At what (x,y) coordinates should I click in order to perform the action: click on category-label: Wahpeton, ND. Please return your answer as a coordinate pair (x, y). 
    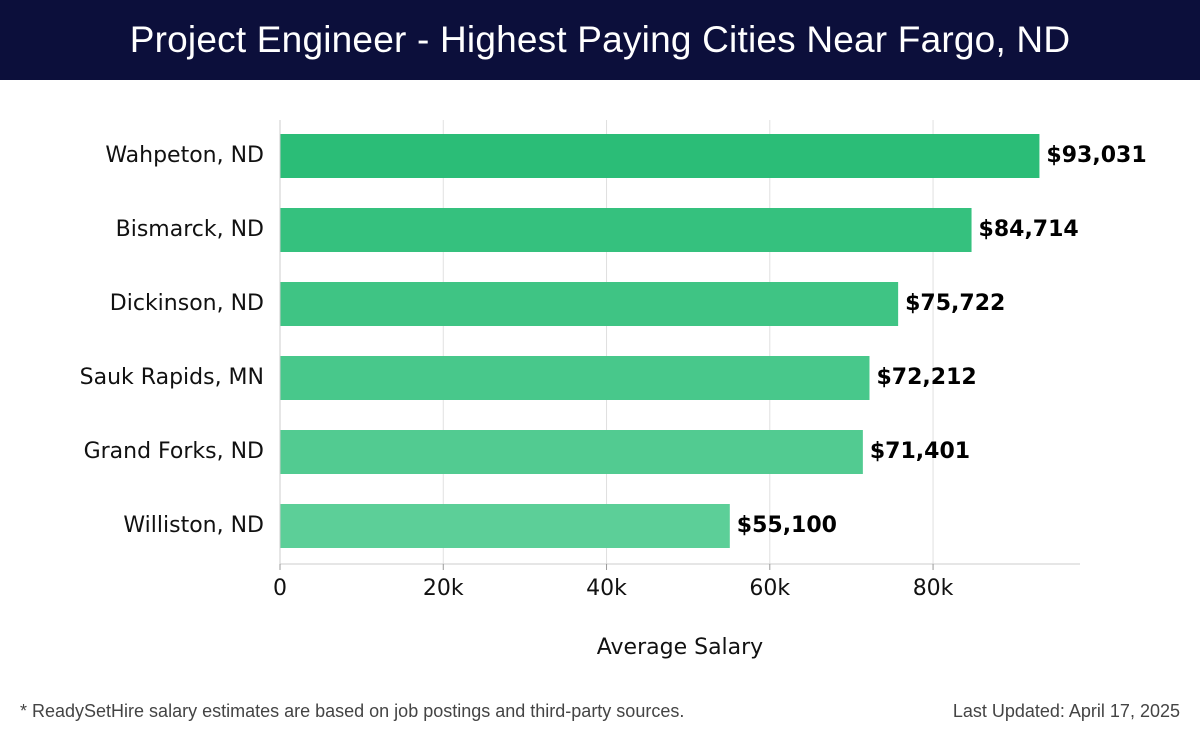
    Looking at the image, I should click on (184, 155).